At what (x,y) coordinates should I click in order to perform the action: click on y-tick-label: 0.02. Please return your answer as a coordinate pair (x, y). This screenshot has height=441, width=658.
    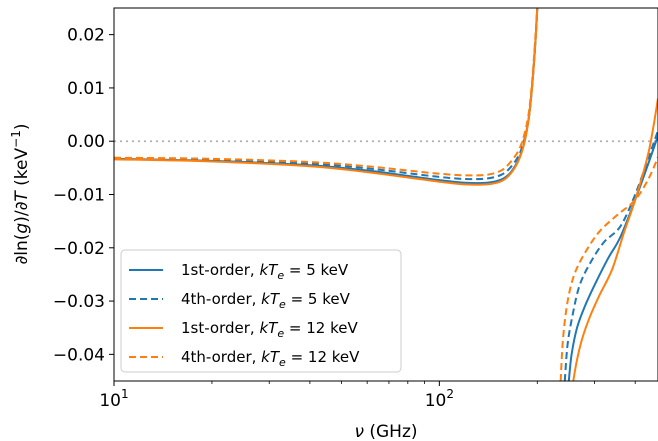
    Looking at the image, I should click on (86, 36).